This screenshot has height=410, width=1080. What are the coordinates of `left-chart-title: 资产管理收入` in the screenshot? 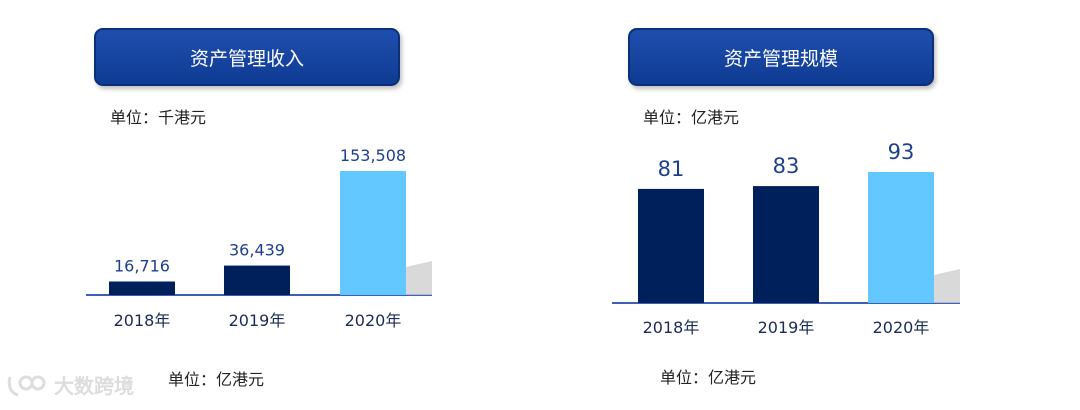 It's located at (247, 57).